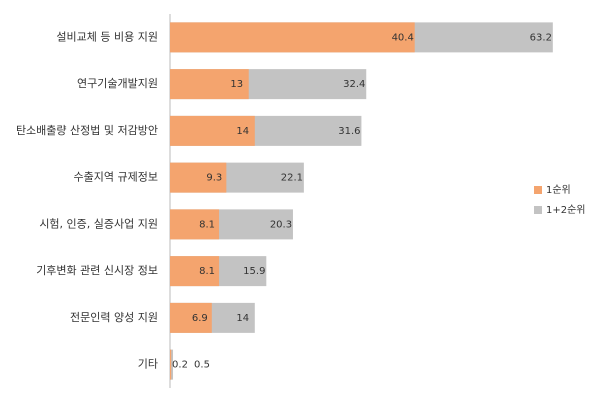  What do you see at coordinates (107, 36) in the screenshot?
I see `category-label: 설비교체 등 비용 지원` at bounding box center [107, 36].